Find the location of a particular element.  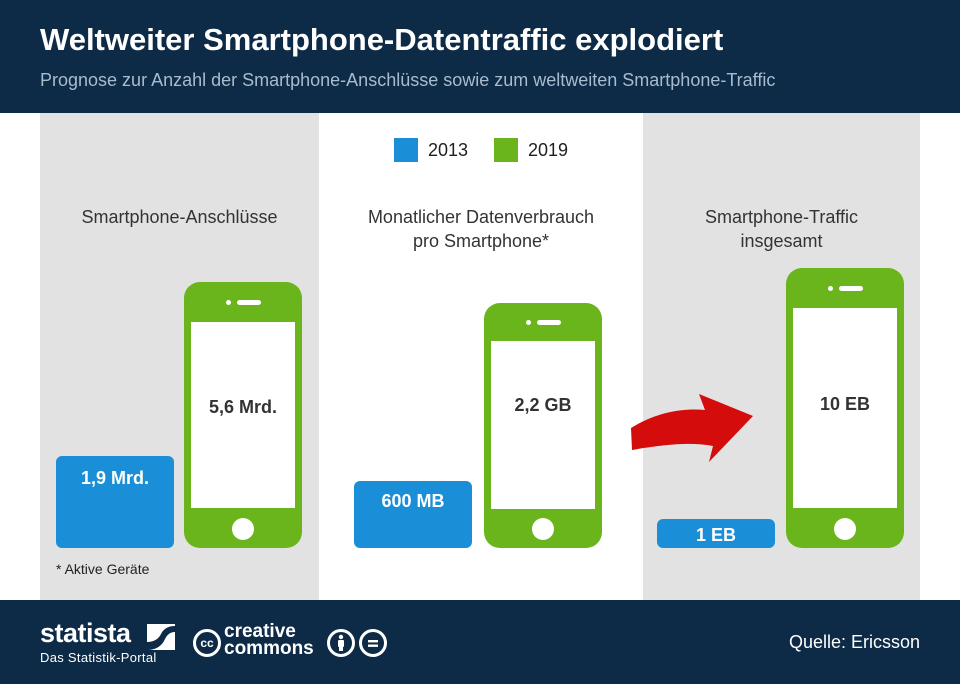

bar-2013-data-usage: 600 MB is located at coordinates (413, 514).